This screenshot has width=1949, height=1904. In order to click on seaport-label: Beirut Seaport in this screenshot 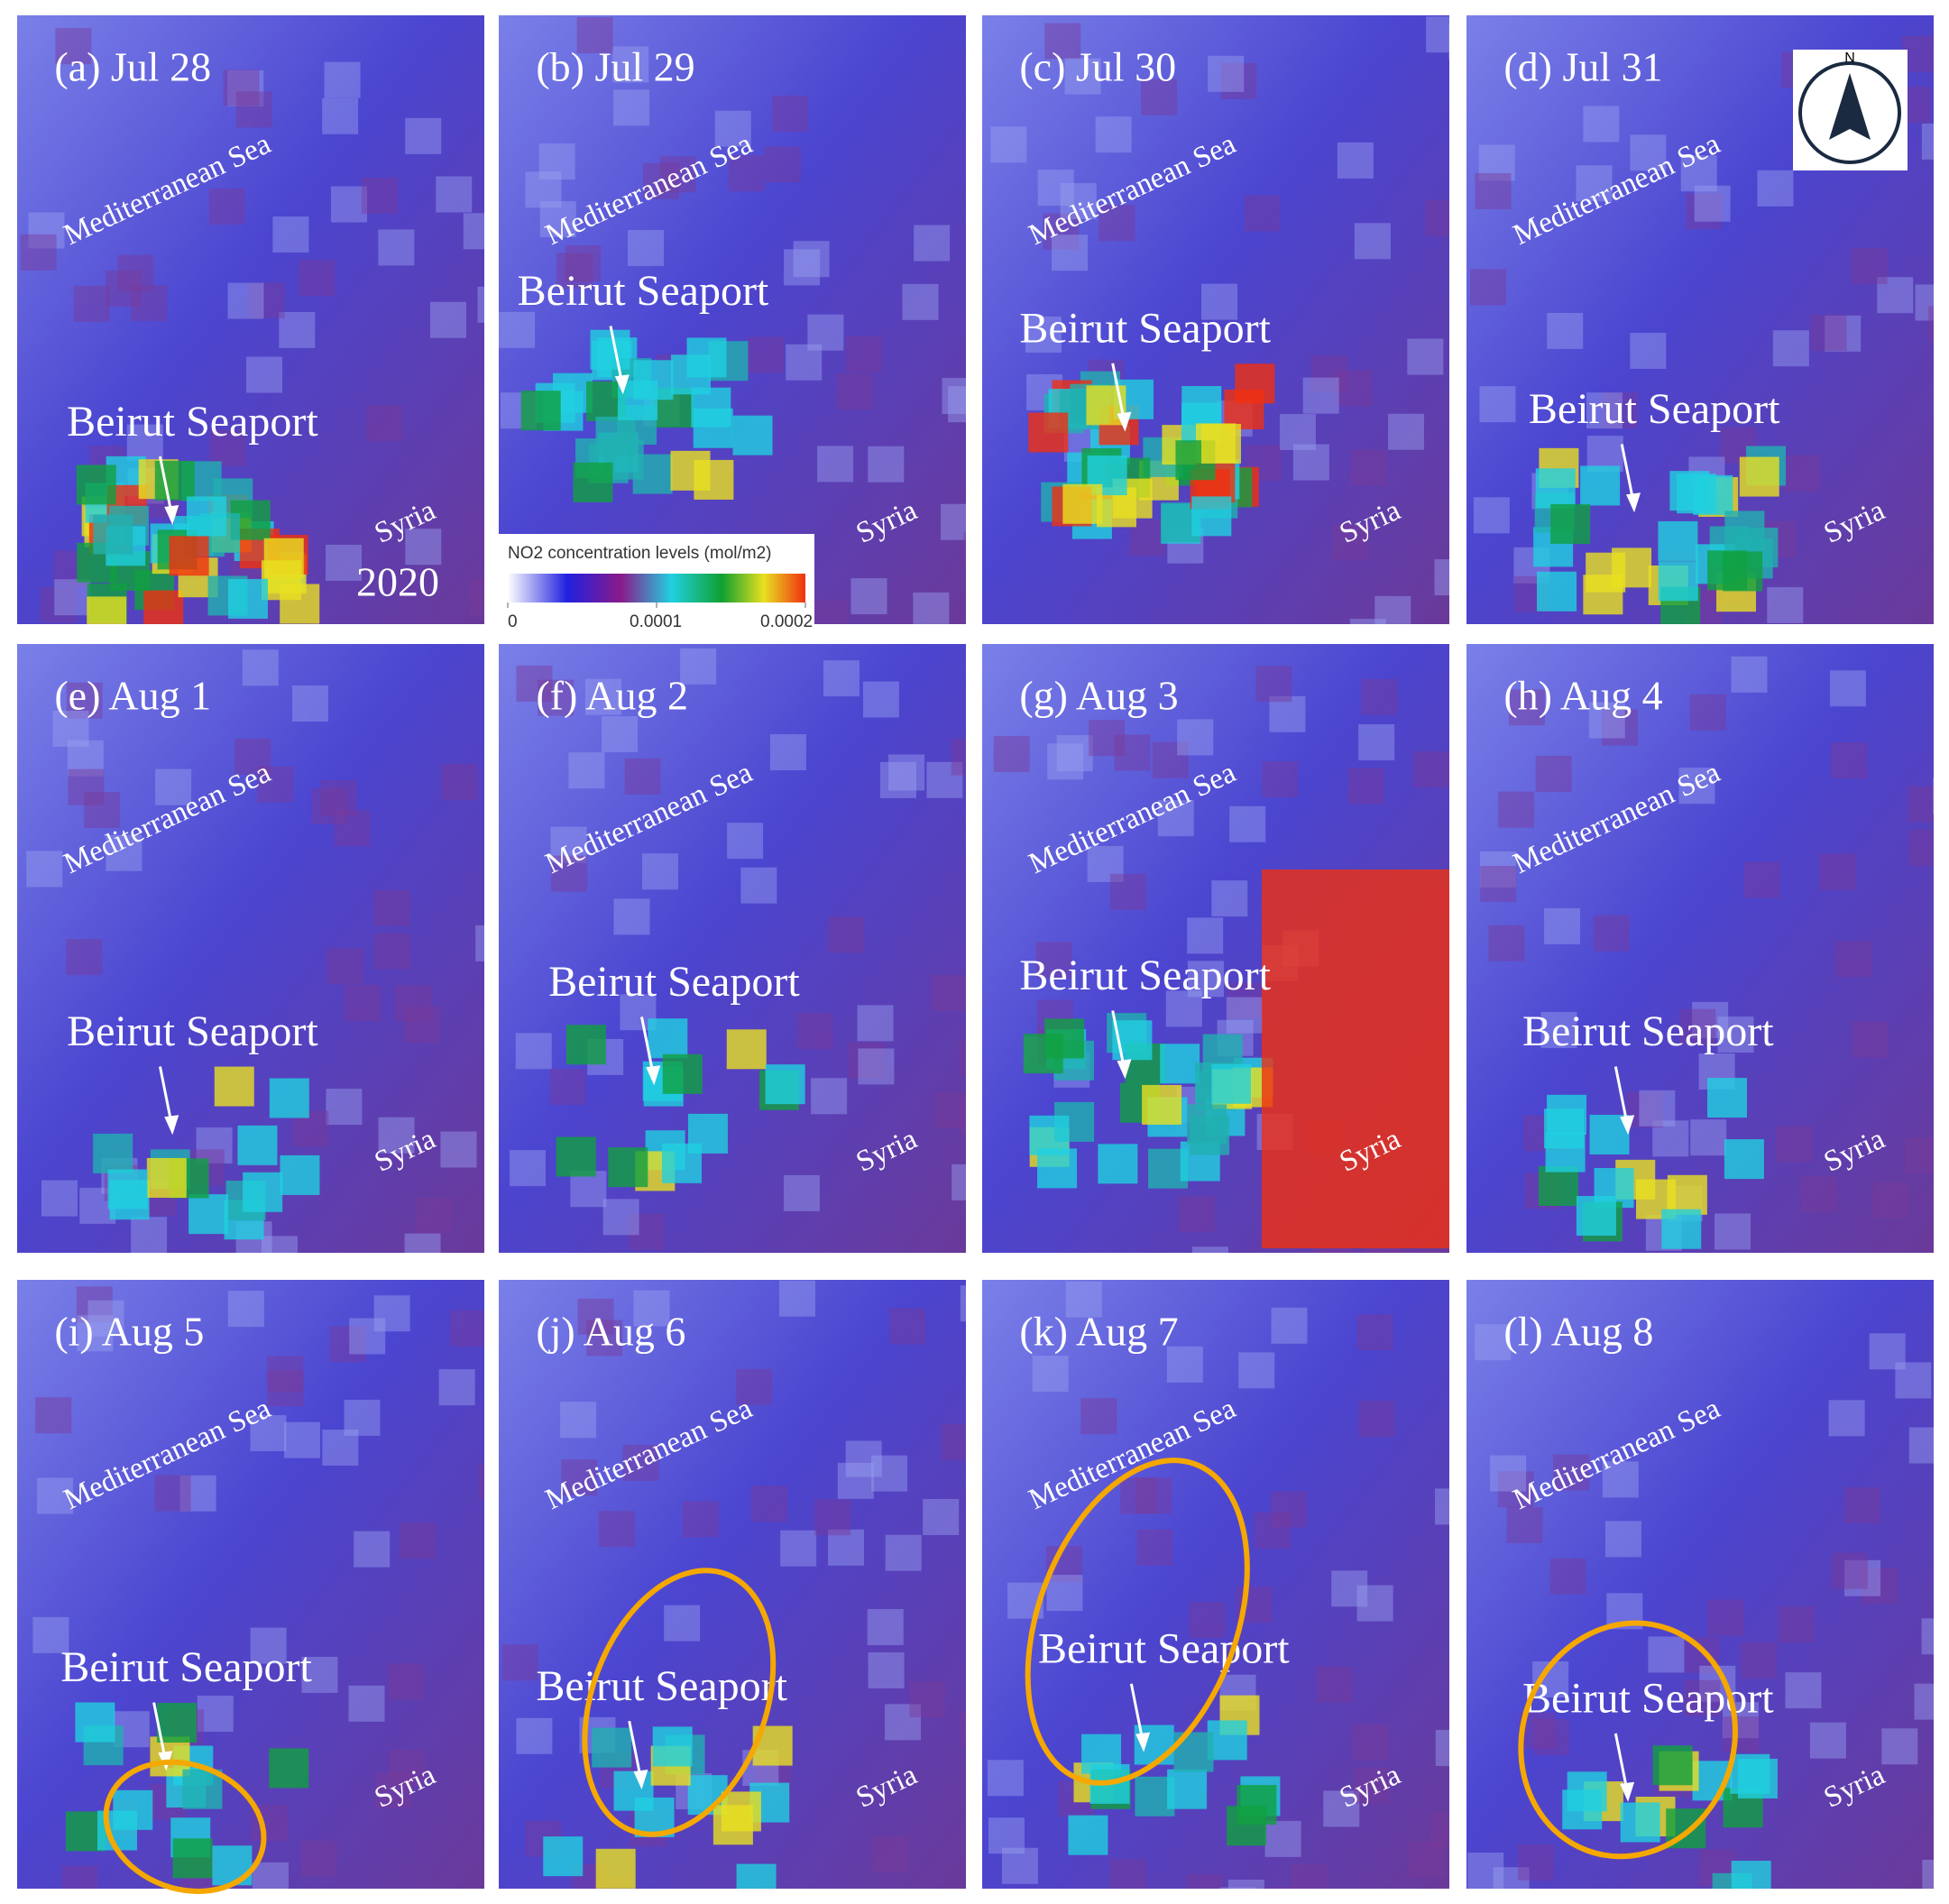, I will do `click(1145, 328)`.